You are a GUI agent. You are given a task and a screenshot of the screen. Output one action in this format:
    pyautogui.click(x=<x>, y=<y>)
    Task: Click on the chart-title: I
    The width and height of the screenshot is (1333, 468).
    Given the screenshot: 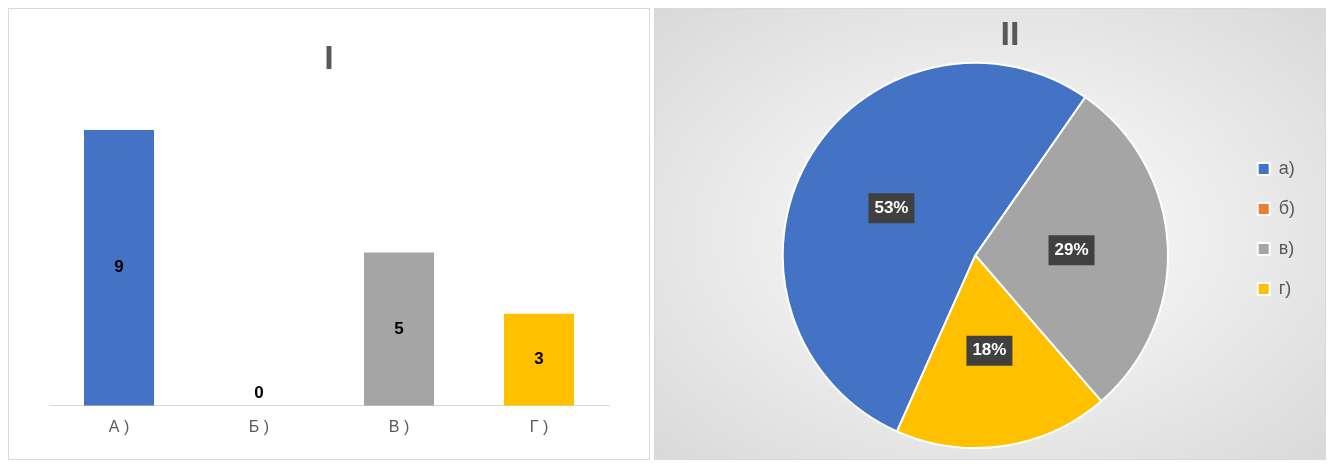 What is the action you would take?
    pyautogui.click(x=329, y=56)
    